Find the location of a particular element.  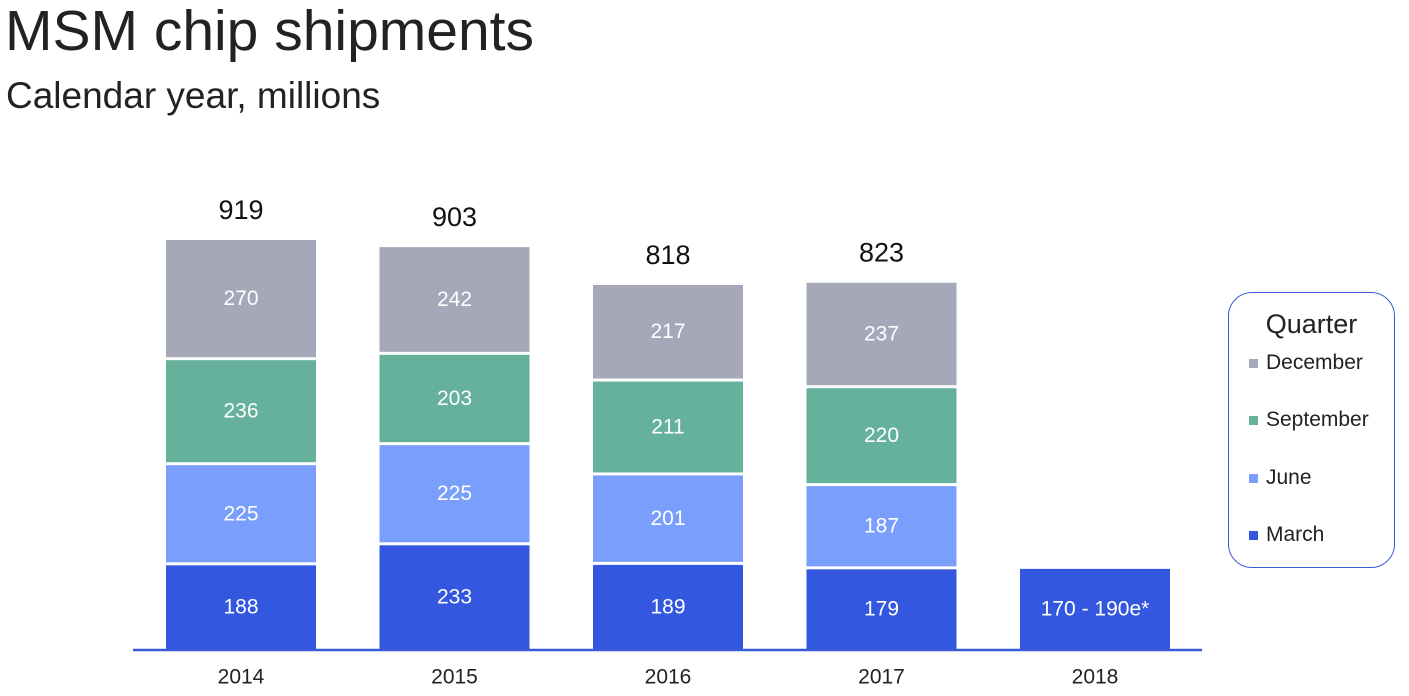

bar-label-june-2015: 225 is located at coordinates (454, 493).